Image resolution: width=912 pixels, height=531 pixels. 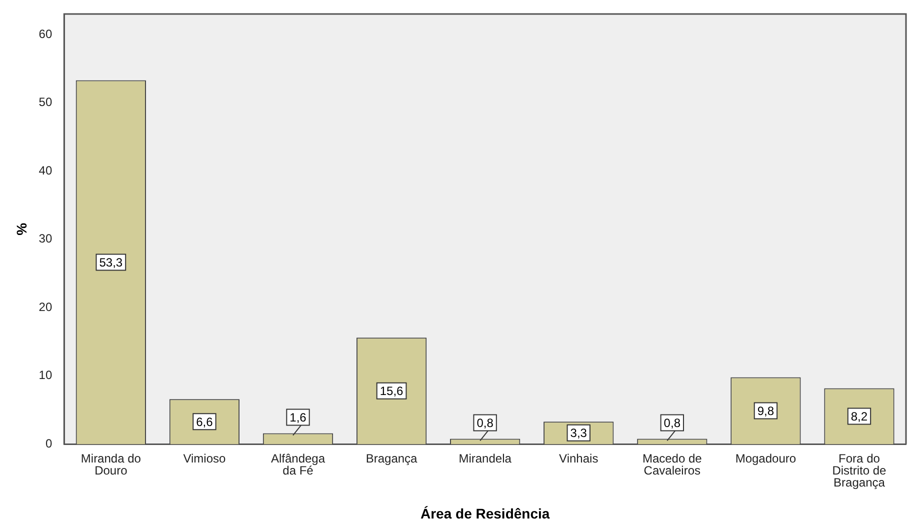 I want to click on y-tick-label: 0, so click(x=48, y=443).